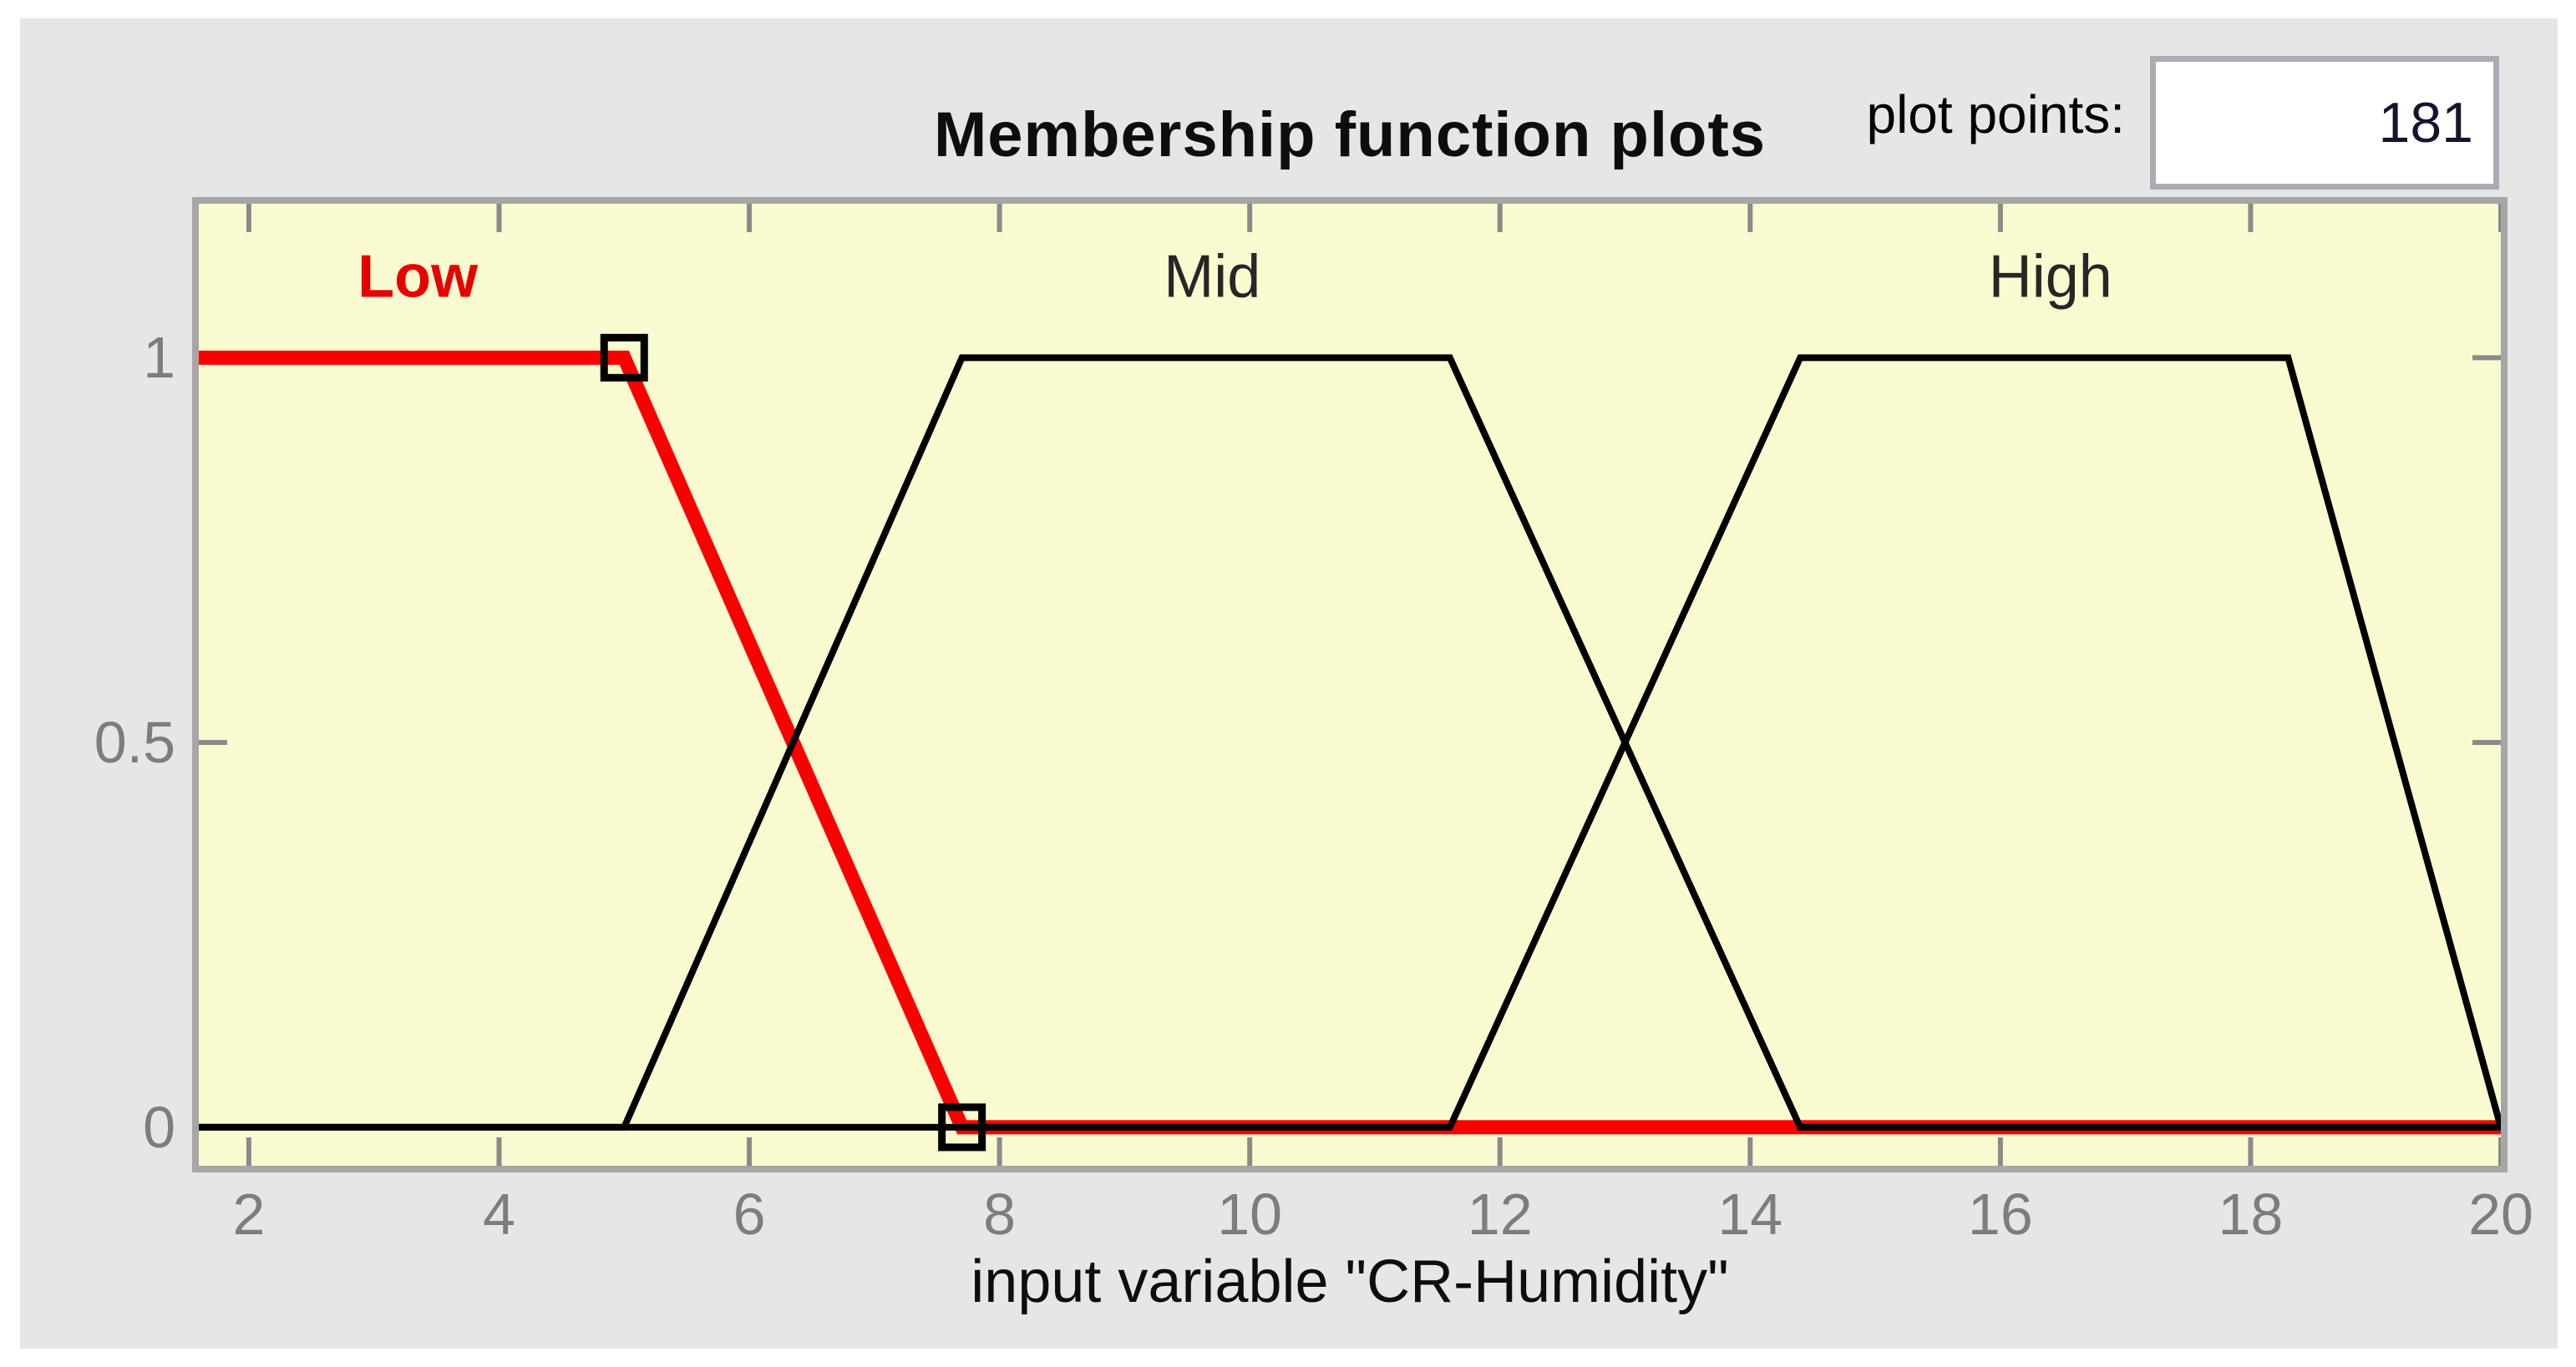 The height and width of the screenshot is (1367, 2576). Describe the element at coordinates (1500, 1214) in the screenshot. I see `x-tick-label: 12` at that location.